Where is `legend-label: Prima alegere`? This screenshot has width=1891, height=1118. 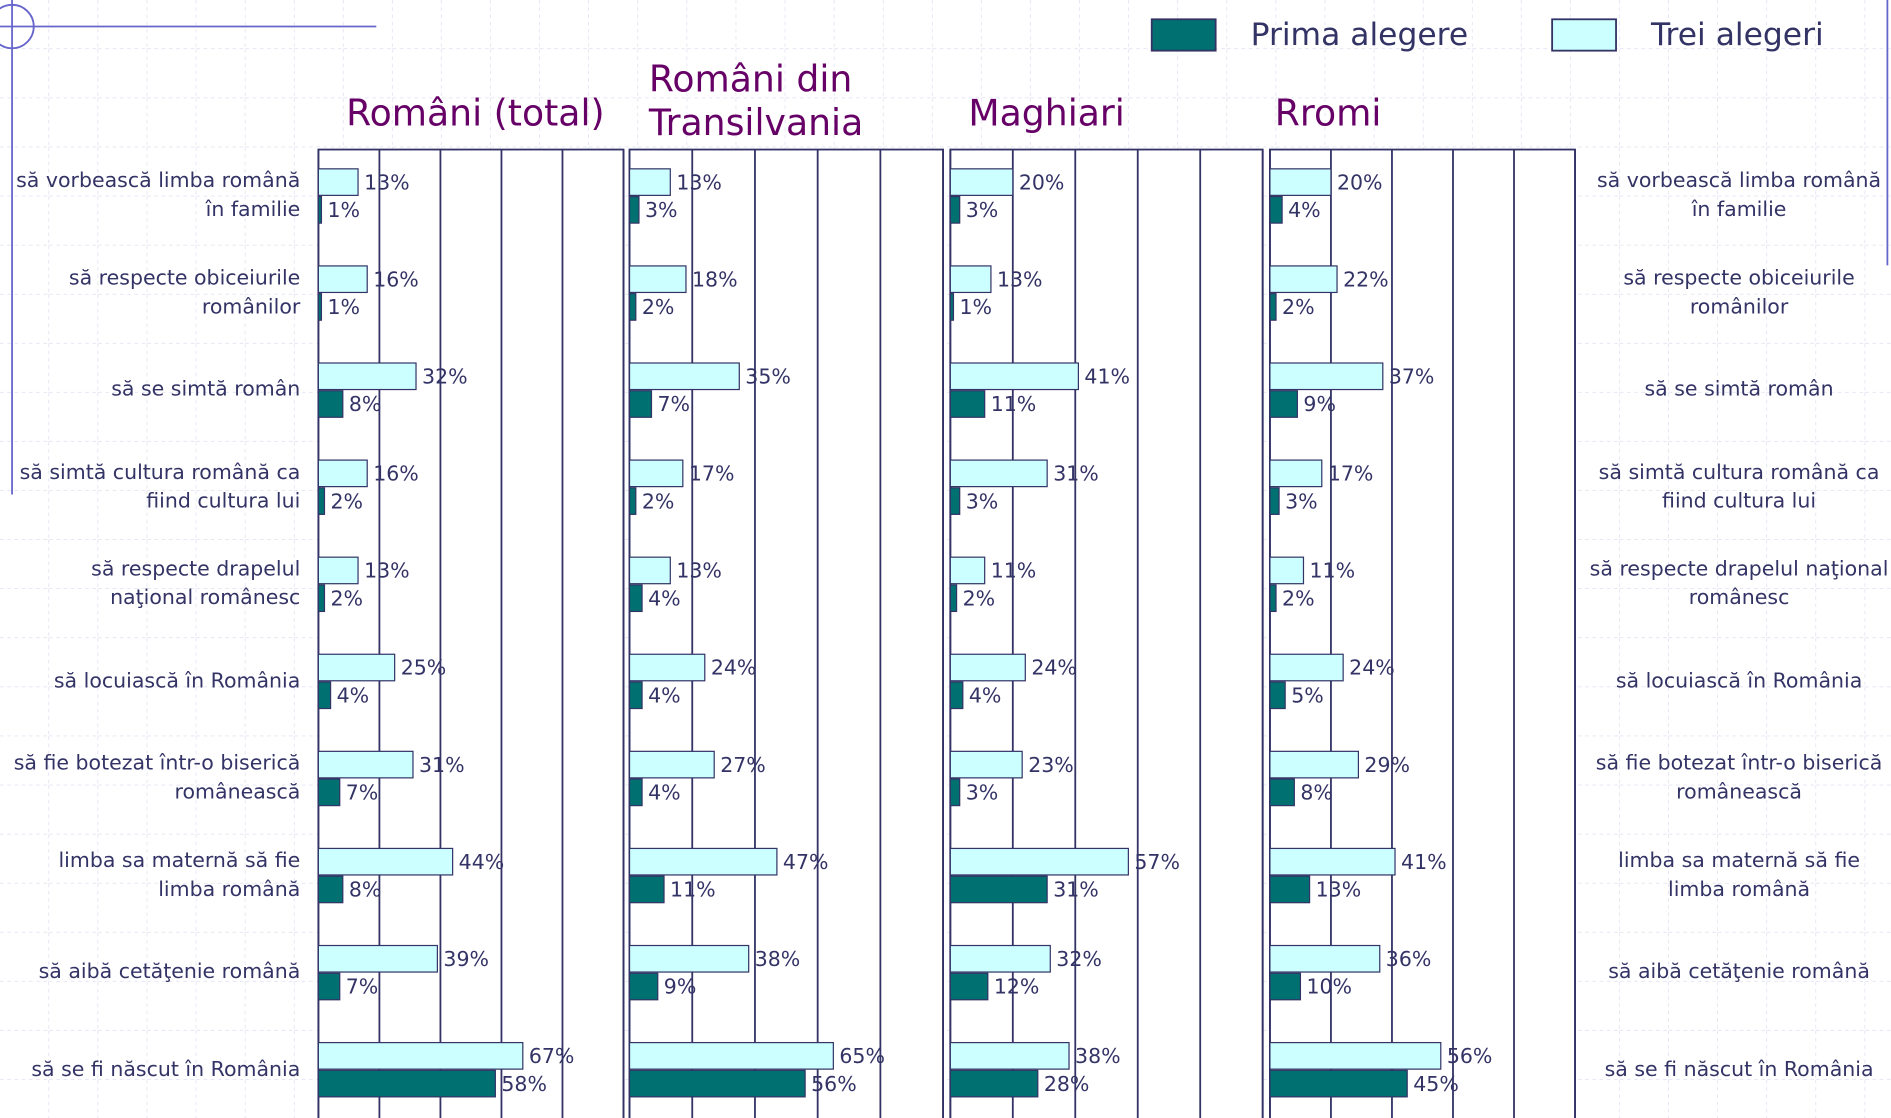
legend-label: Prima alegere is located at coordinates (1360, 35).